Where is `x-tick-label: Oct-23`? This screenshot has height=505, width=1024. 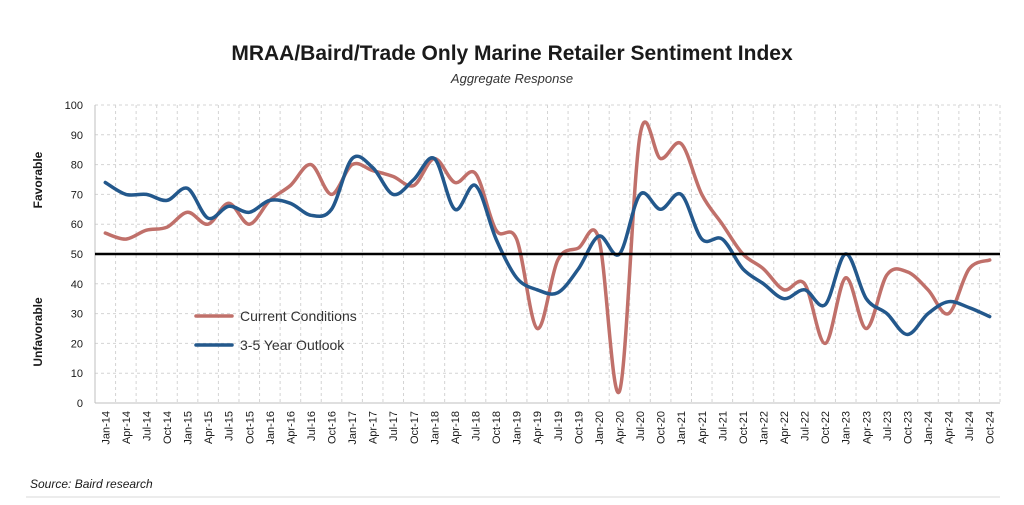
x-tick-label: Oct-23 is located at coordinates (908, 427).